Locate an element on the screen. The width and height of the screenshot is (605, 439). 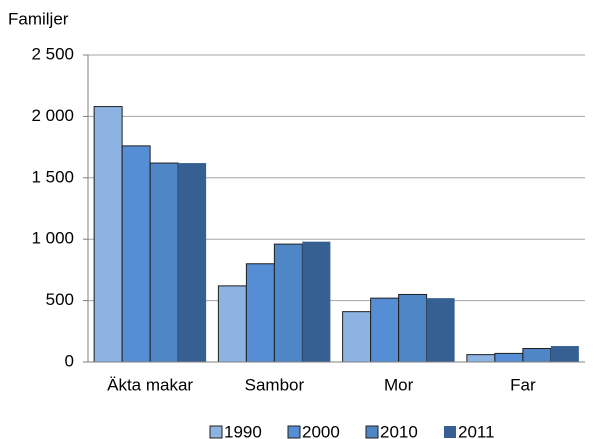
y-tick-label: 2 000 is located at coordinates (52, 115).